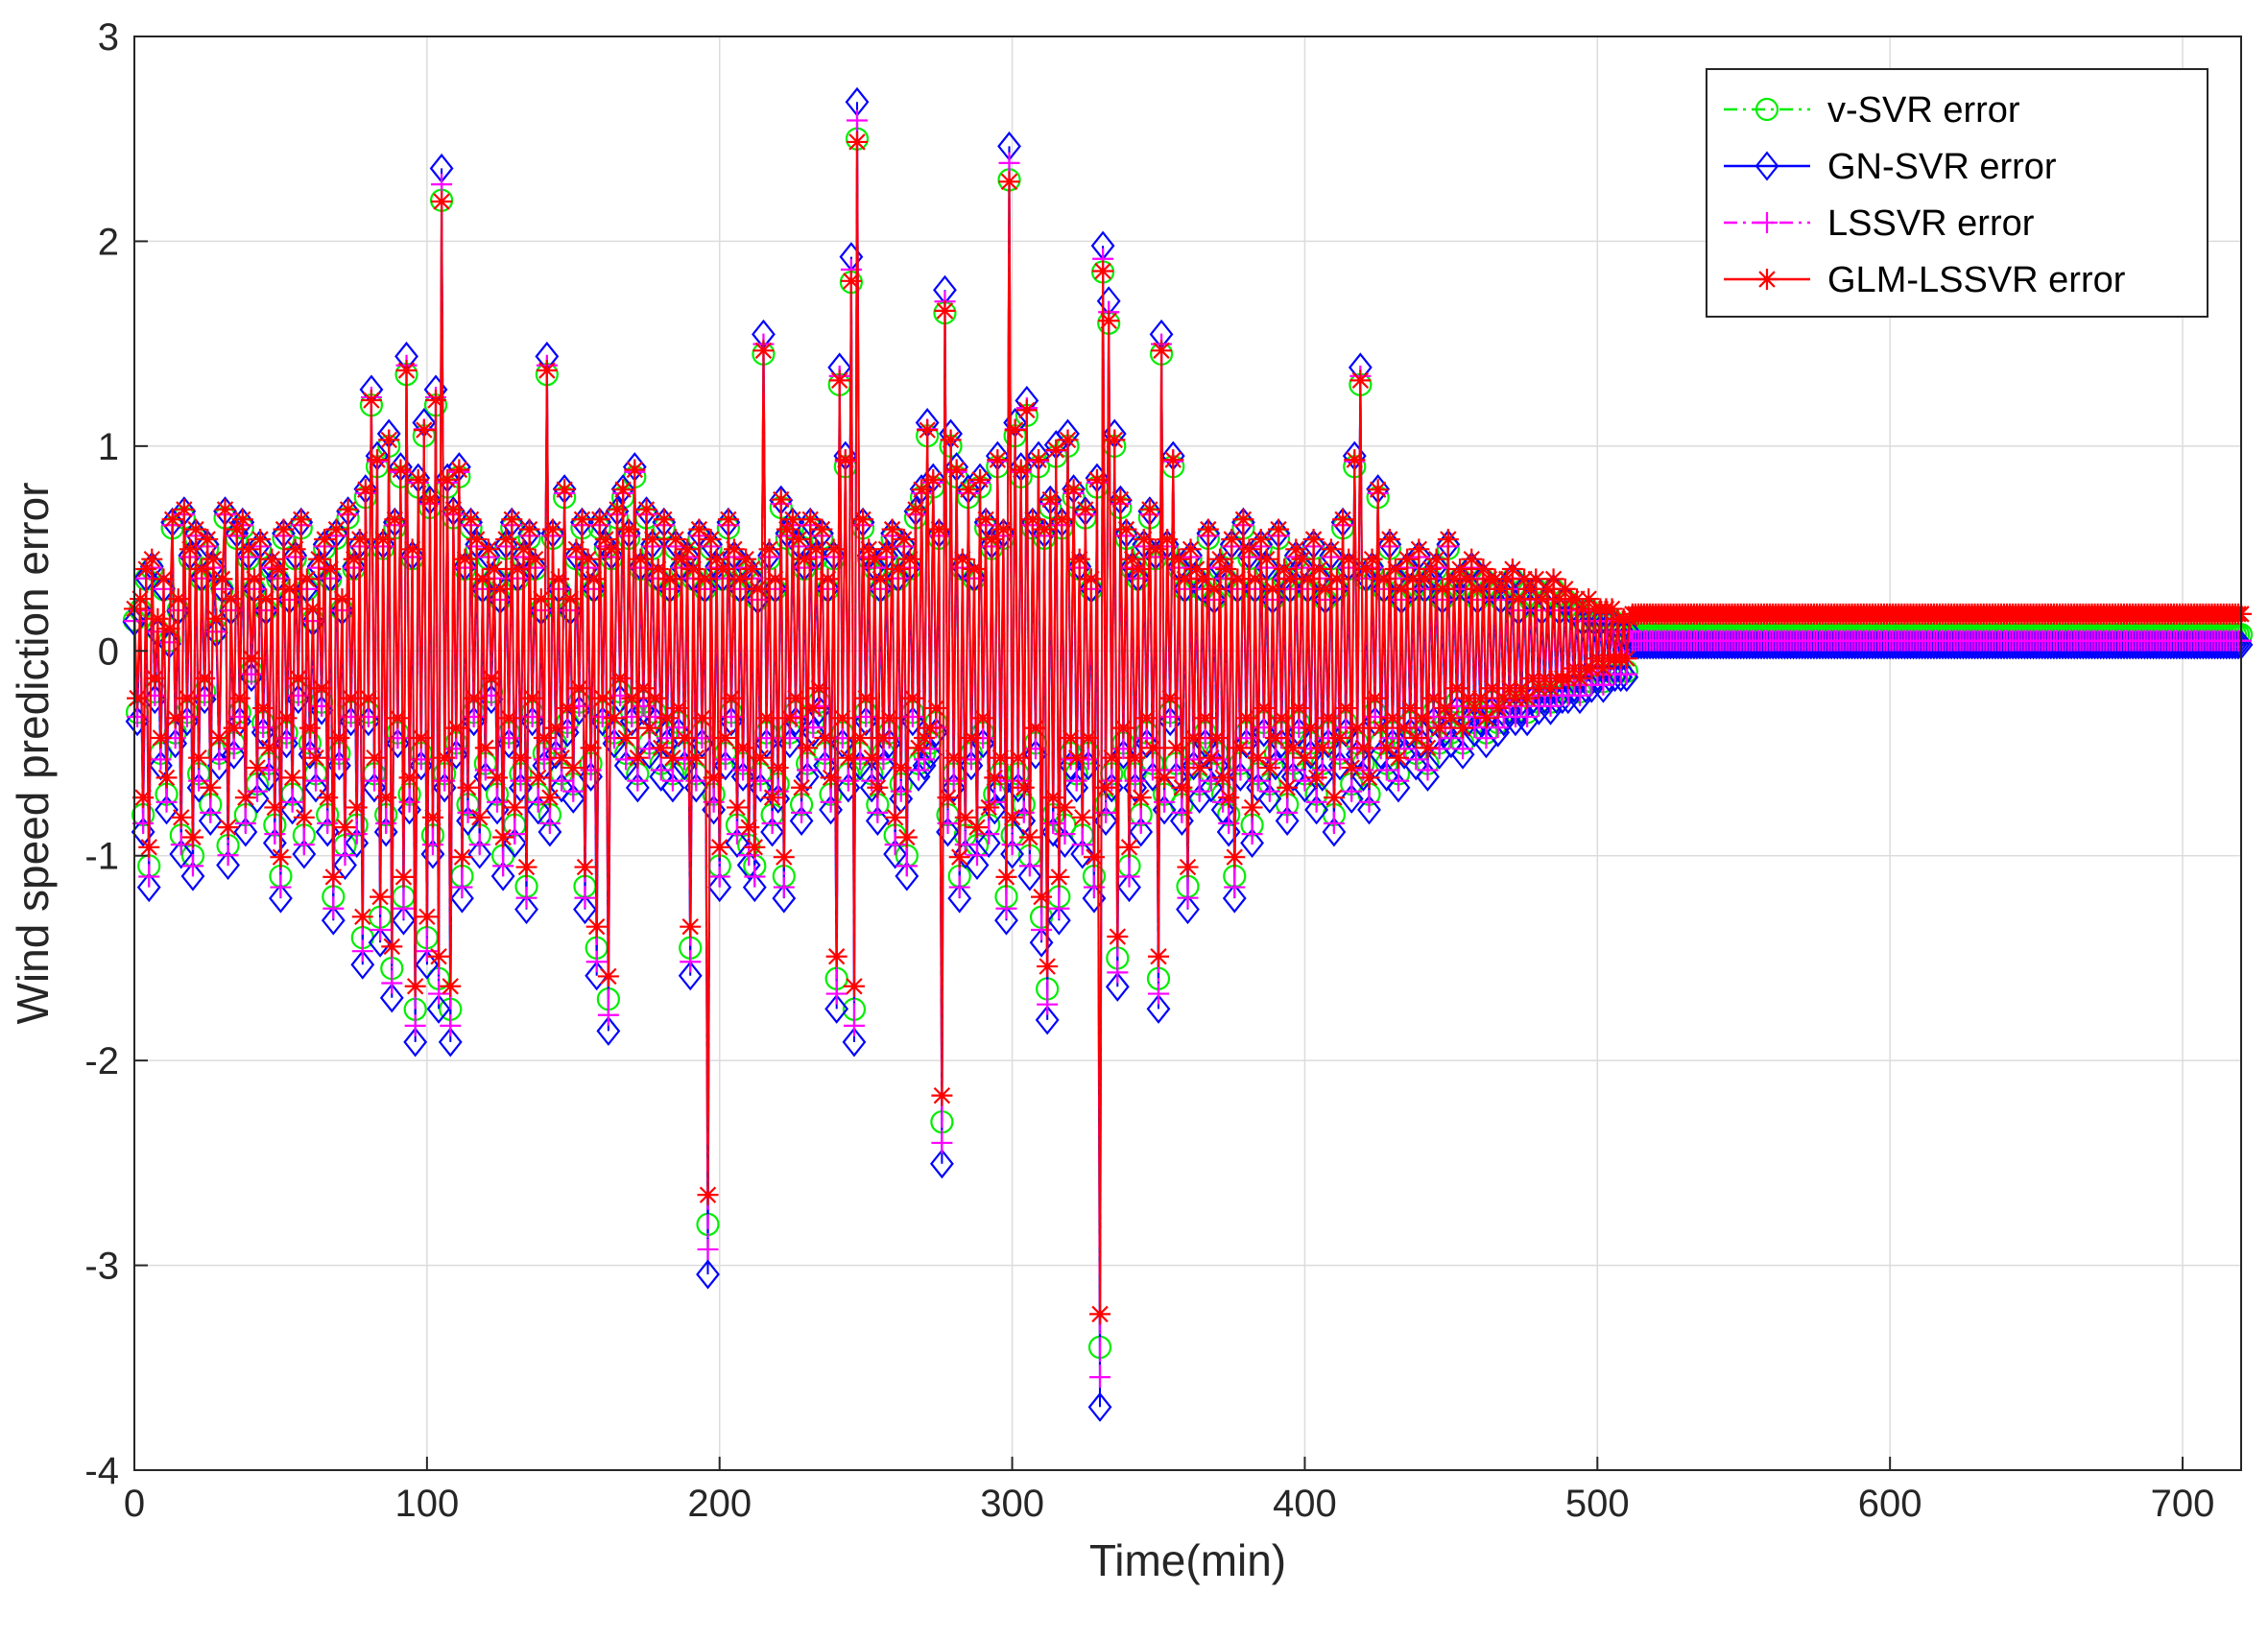 The width and height of the screenshot is (2268, 1640). I want to click on x-tick-label: 600, so click(1890, 1504).